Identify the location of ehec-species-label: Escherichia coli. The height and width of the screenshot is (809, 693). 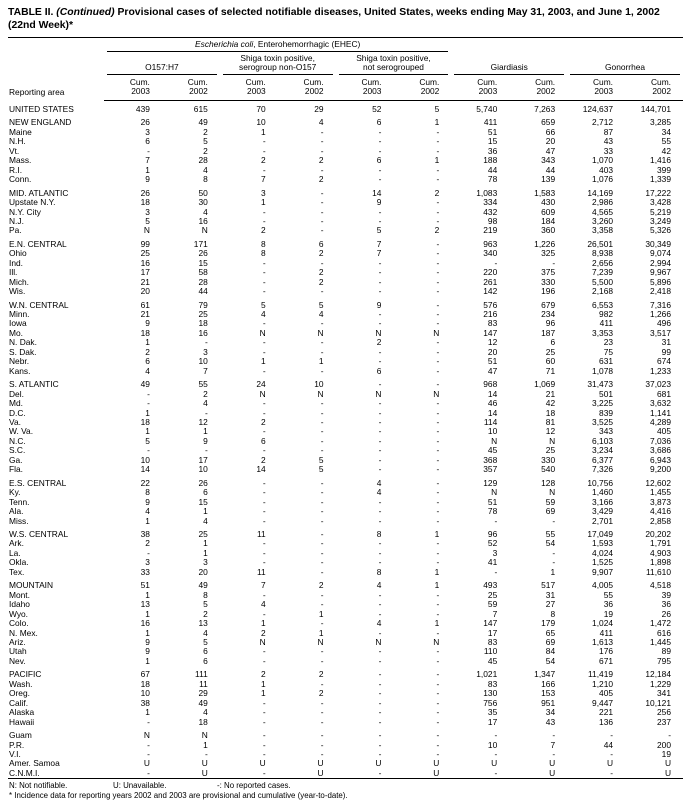
(224, 44).